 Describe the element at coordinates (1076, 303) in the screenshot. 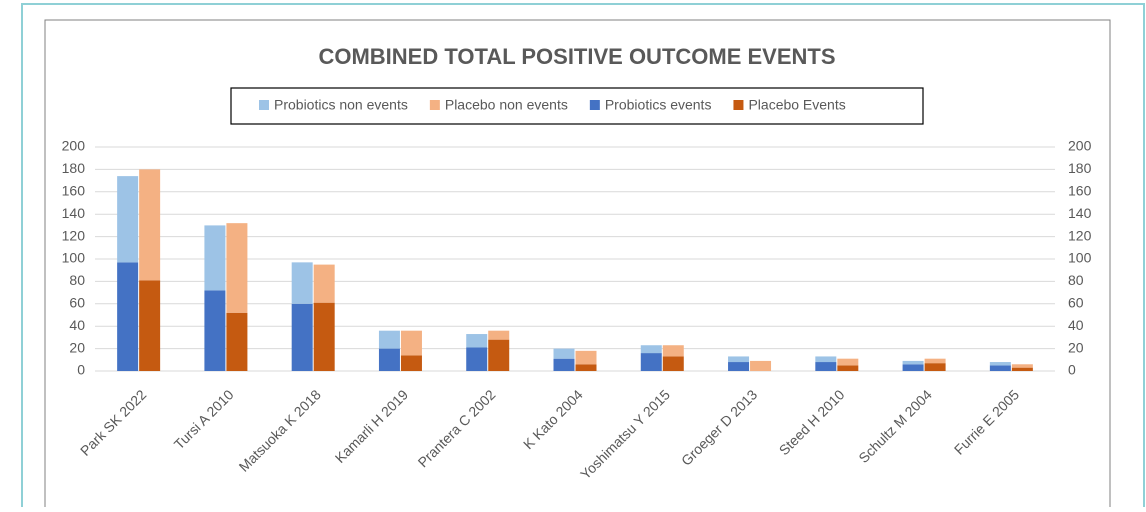

I see `y2-tick-label: 60` at that location.